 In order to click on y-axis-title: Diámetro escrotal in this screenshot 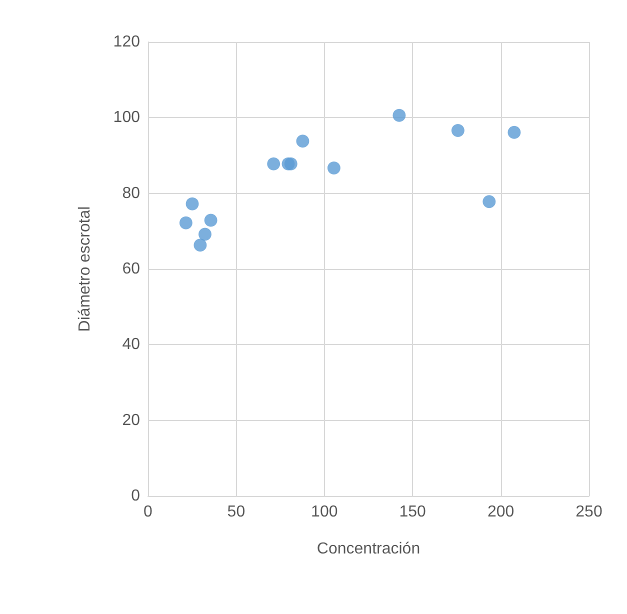, I will do `click(85, 269)`.